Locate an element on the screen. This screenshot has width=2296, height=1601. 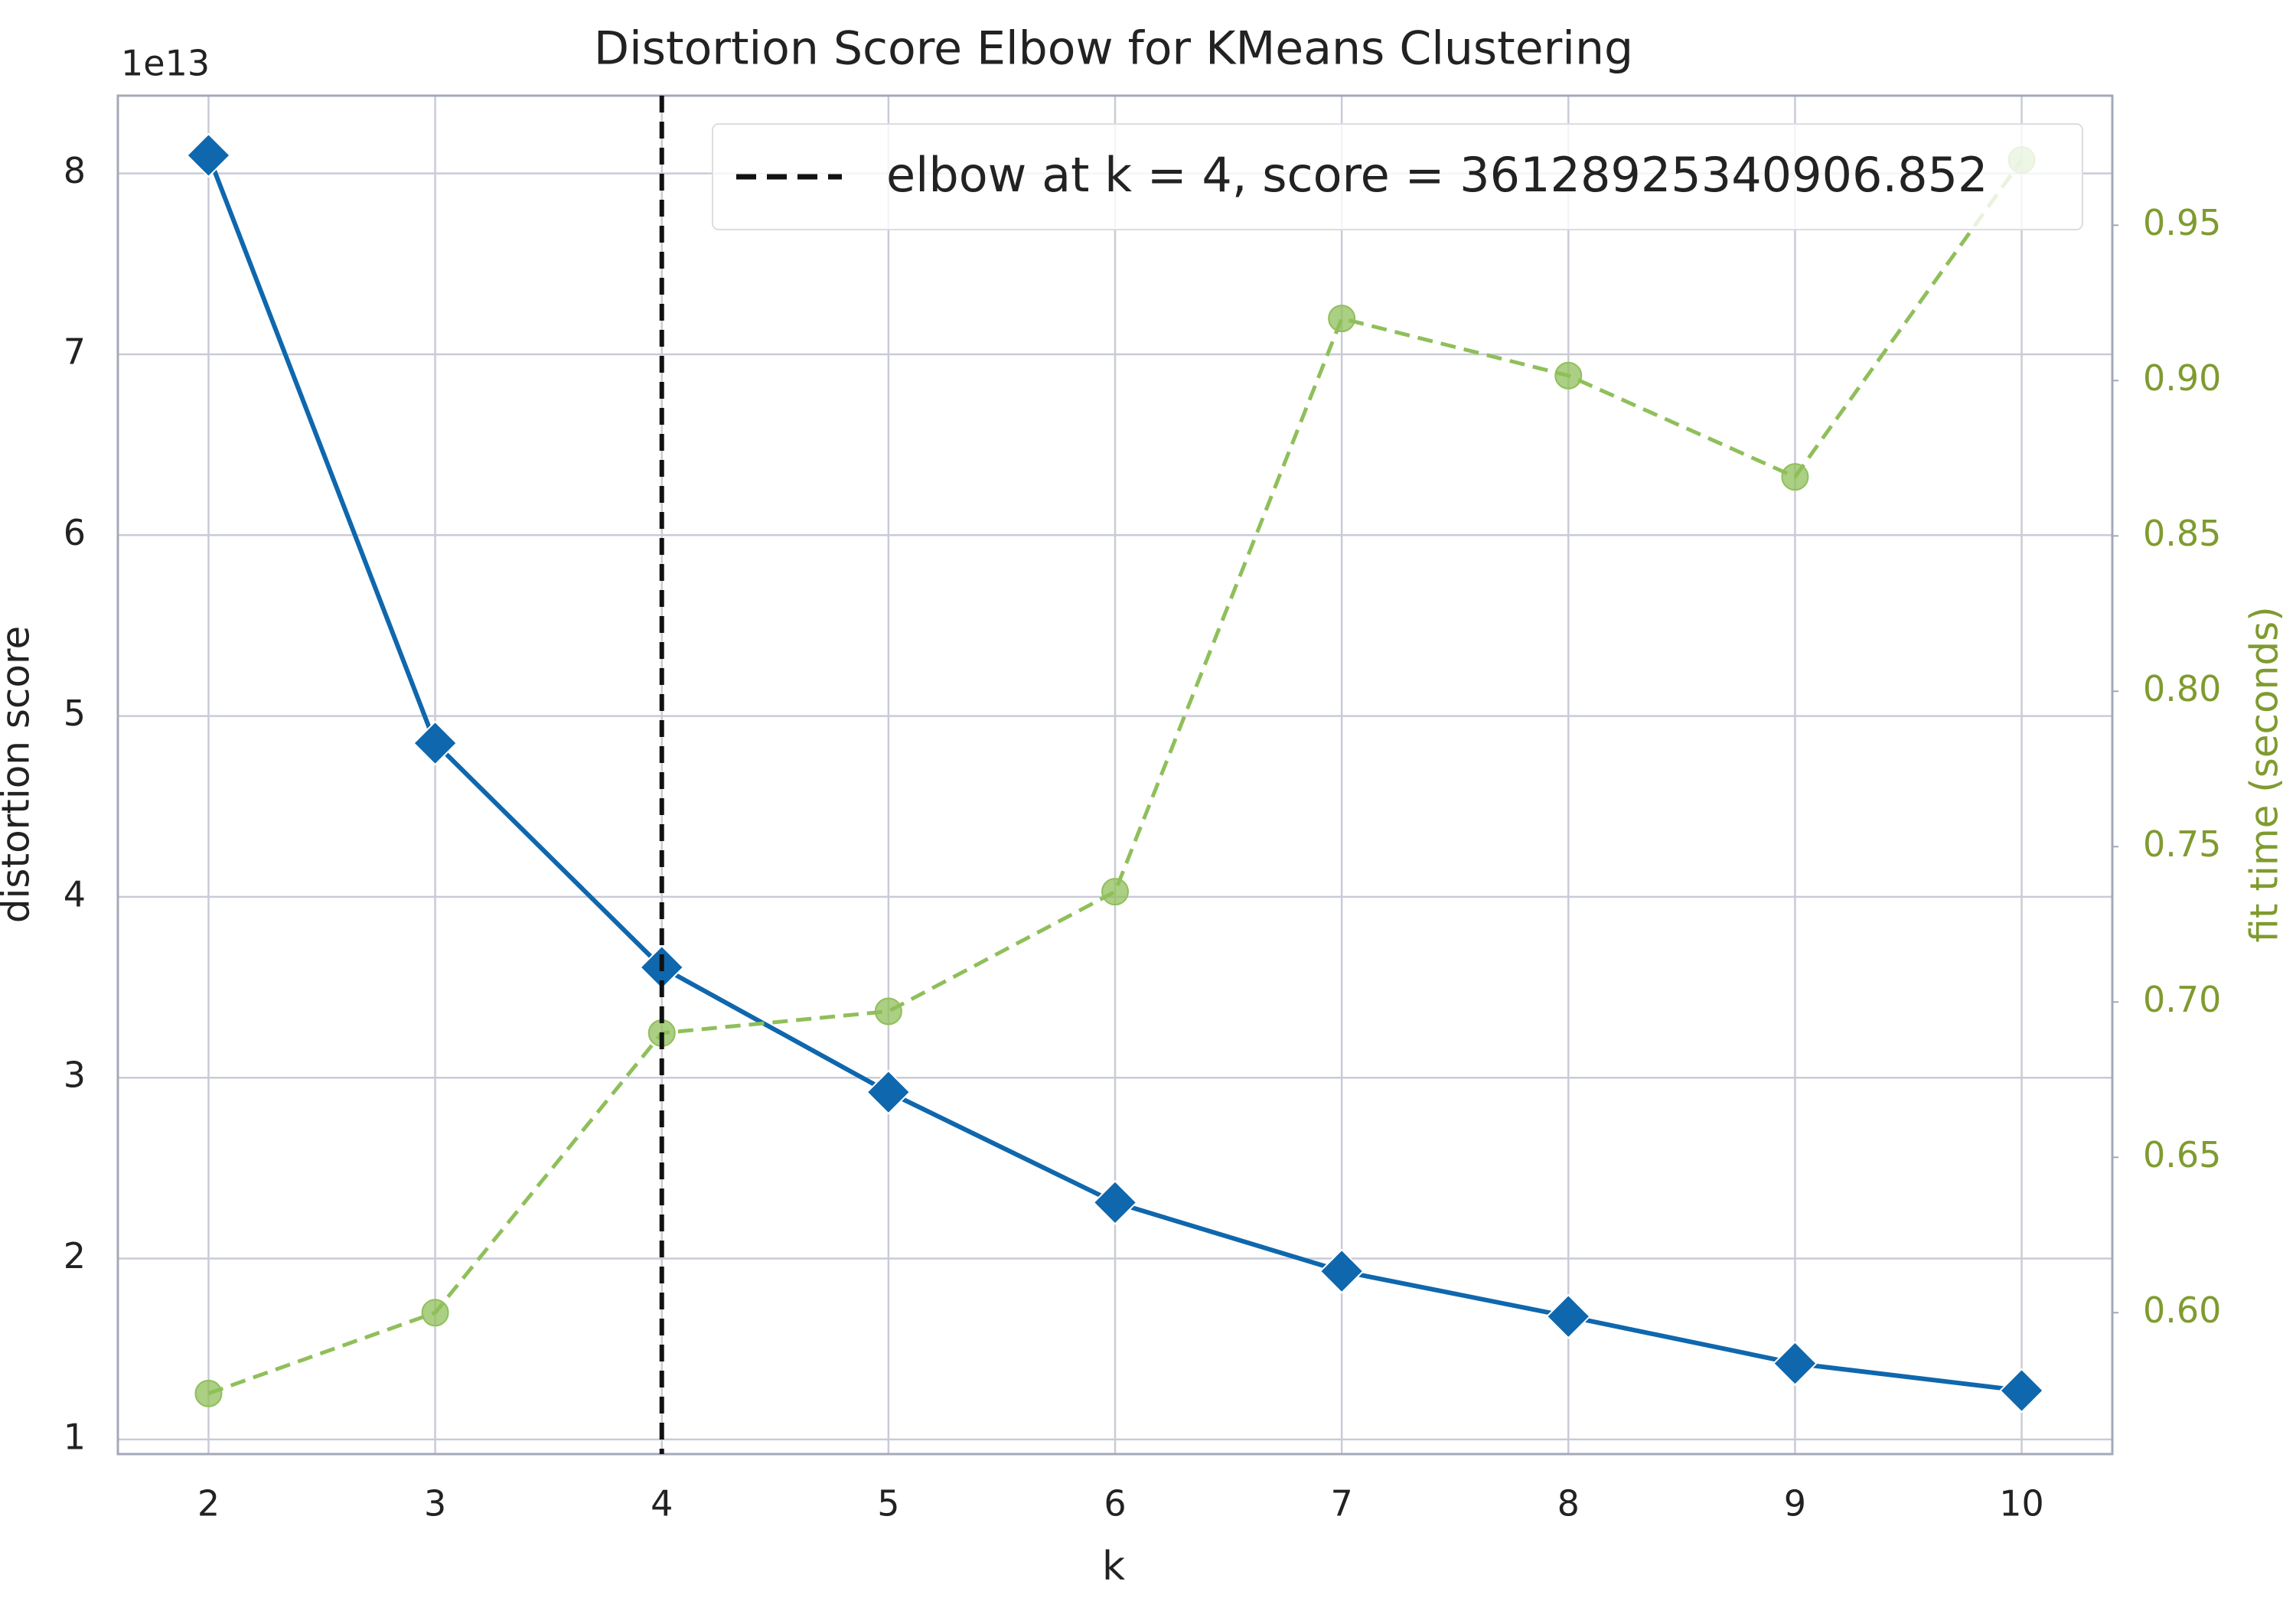
legend-box is located at coordinates (1397, 176).